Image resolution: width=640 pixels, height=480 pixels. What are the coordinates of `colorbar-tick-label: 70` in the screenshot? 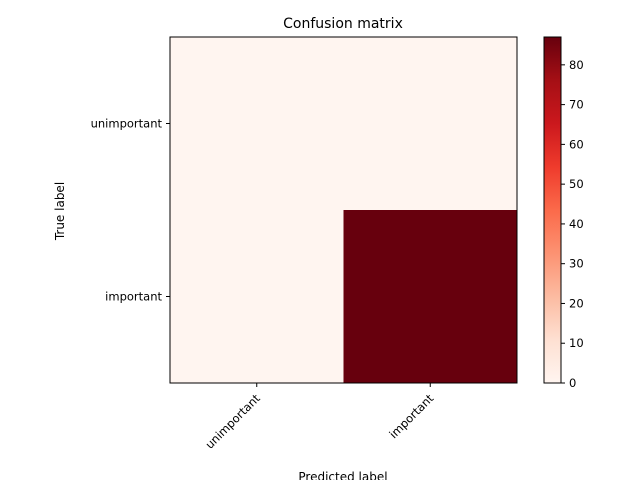 It's located at (576, 105).